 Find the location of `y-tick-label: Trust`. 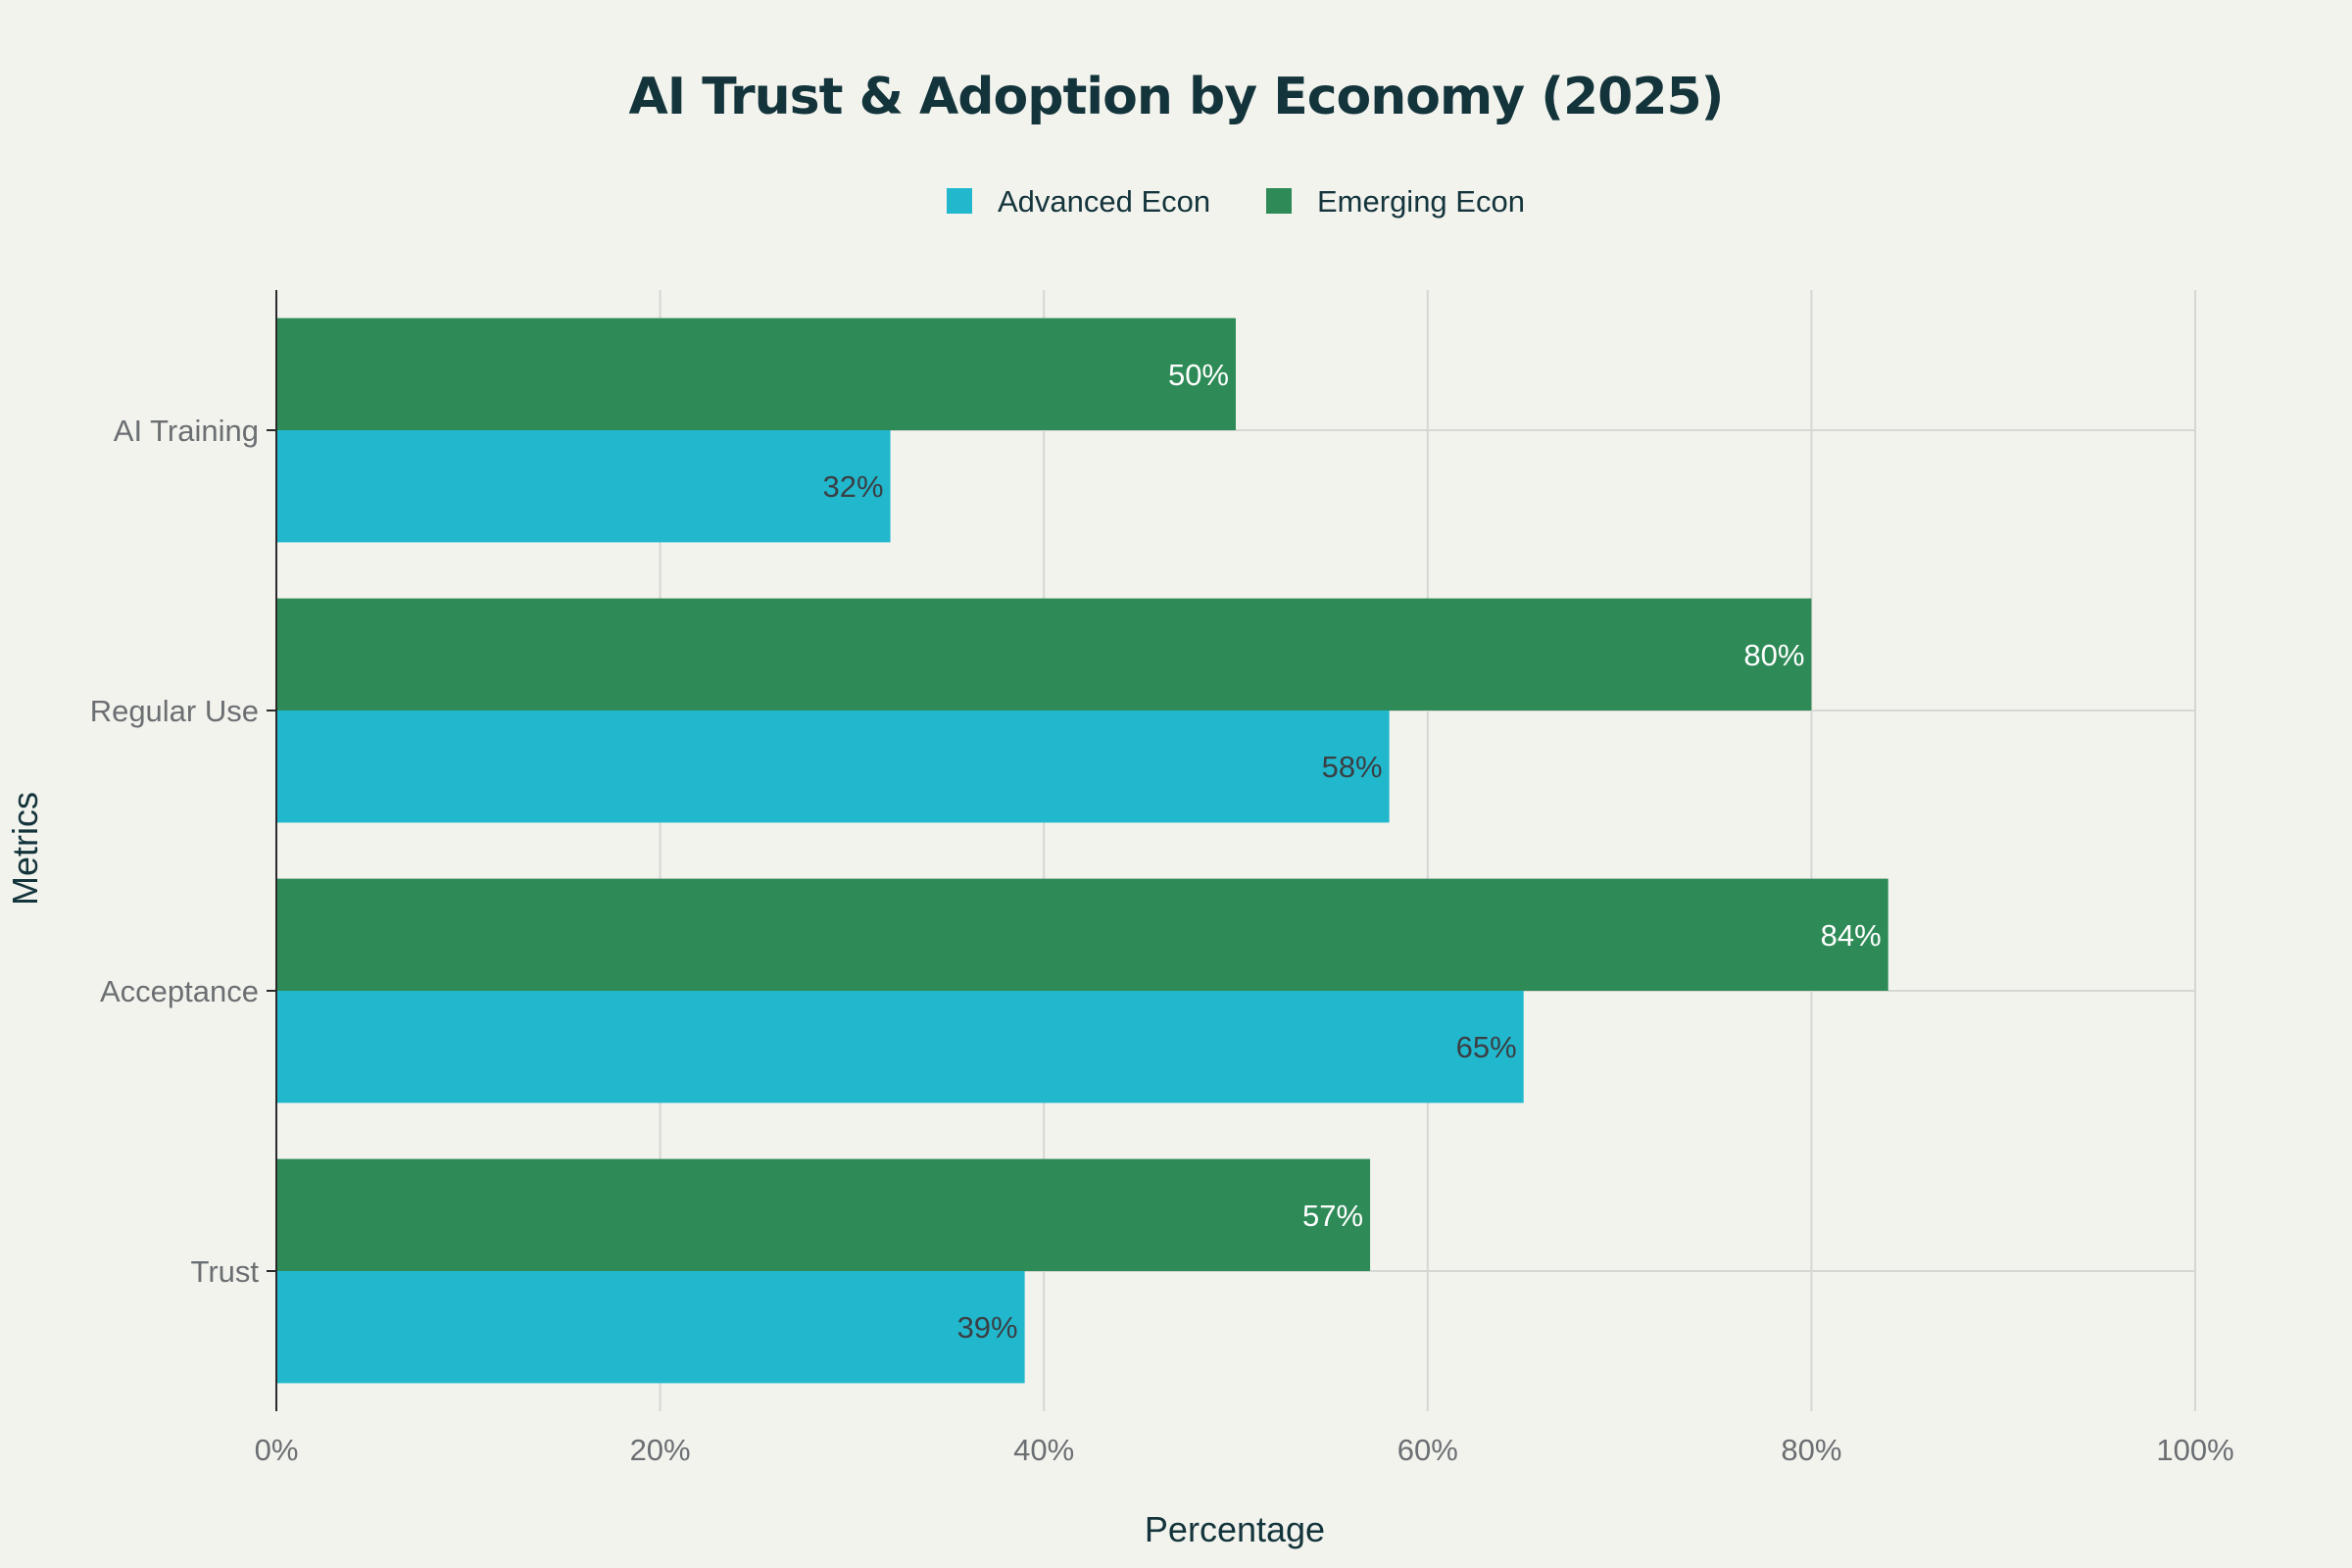

y-tick-label: Trust is located at coordinates (225, 1271).